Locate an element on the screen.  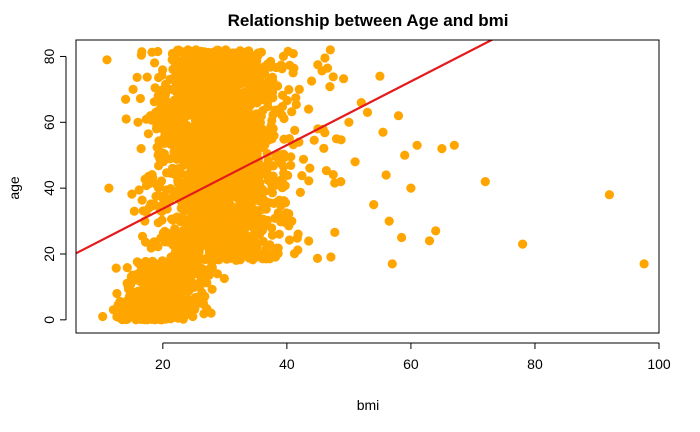
x-tick-label: 40 is located at coordinates (287, 364).